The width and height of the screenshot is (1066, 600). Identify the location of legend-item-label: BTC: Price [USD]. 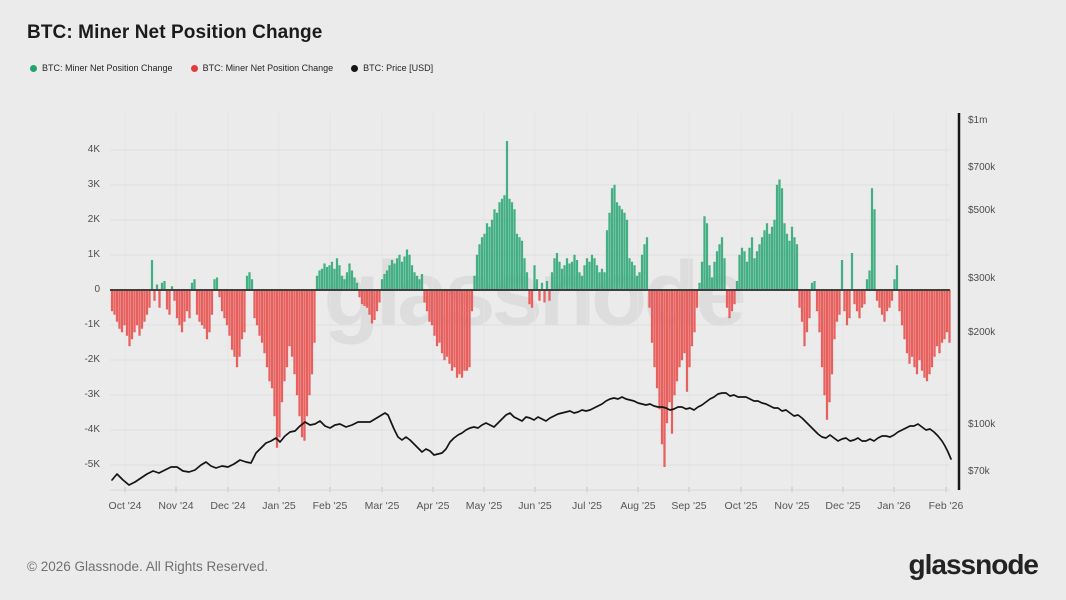
(398, 68).